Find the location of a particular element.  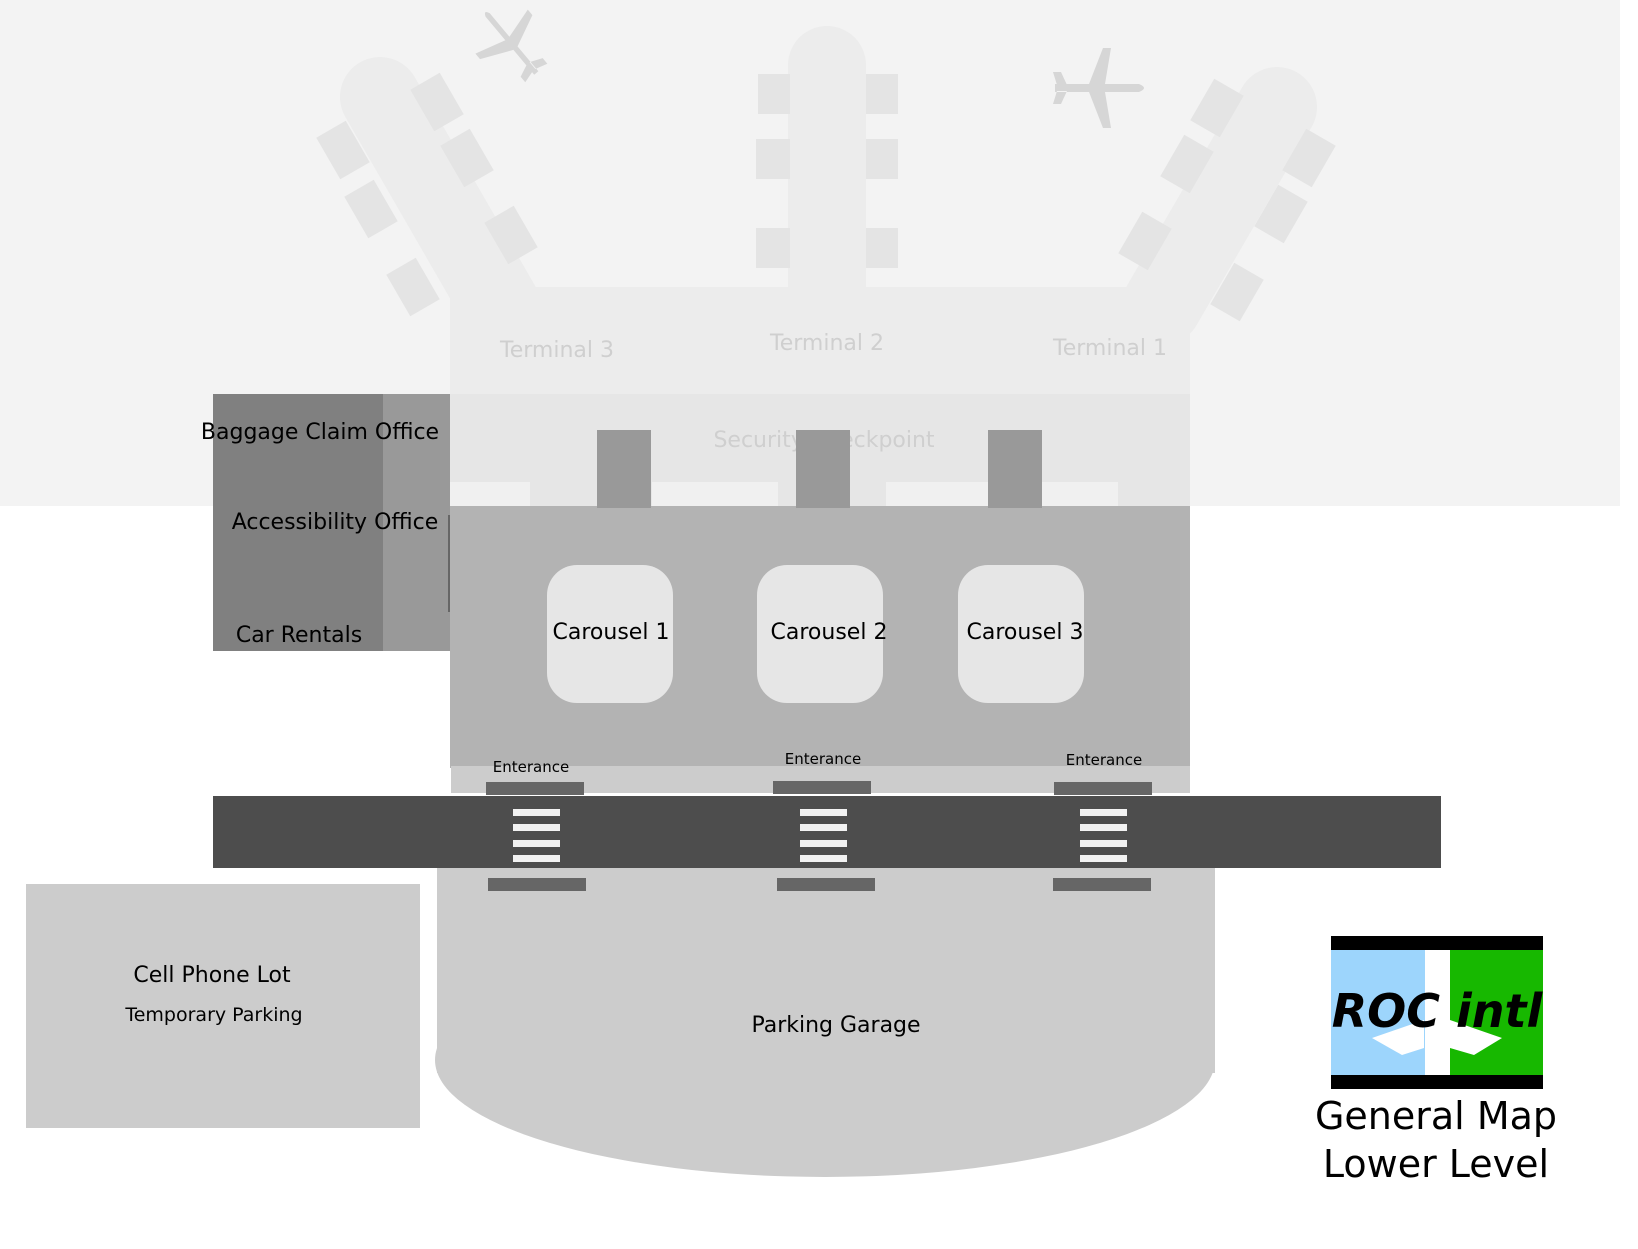

terminal-3-wing is located at coordinates (428, 201).